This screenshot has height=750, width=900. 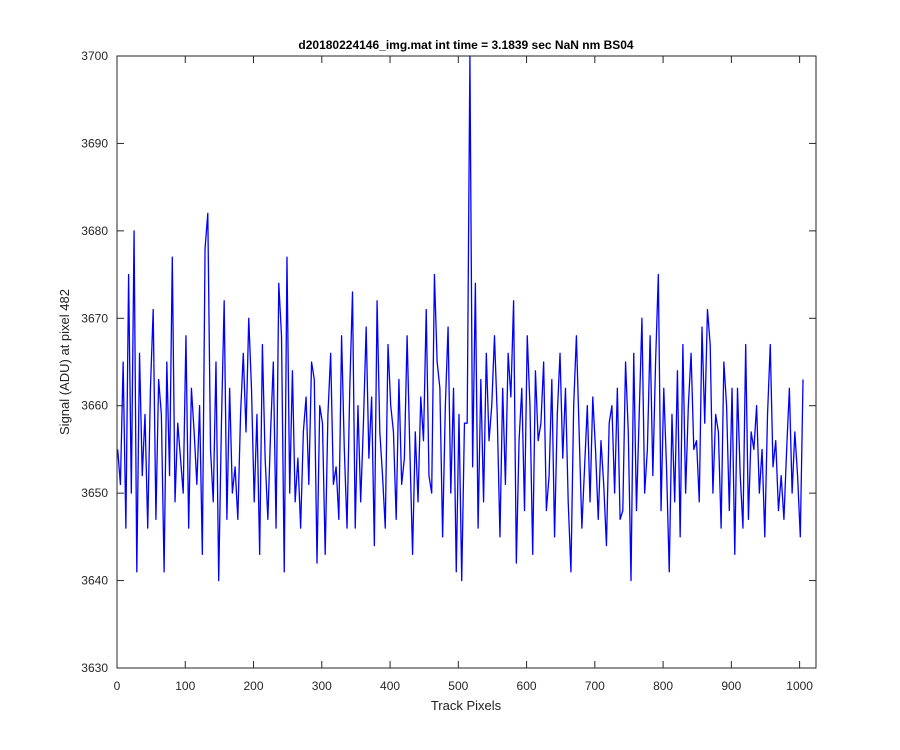 What do you see at coordinates (458, 686) in the screenshot?
I see `x-tick-label: 500` at bounding box center [458, 686].